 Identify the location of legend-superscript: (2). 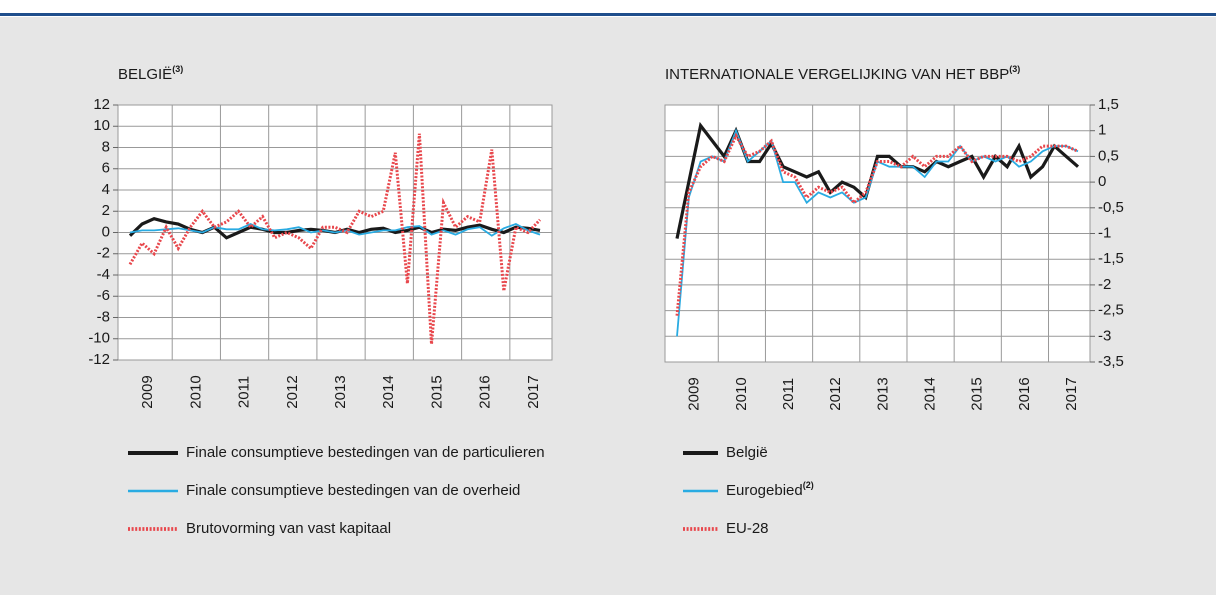
(808, 485).